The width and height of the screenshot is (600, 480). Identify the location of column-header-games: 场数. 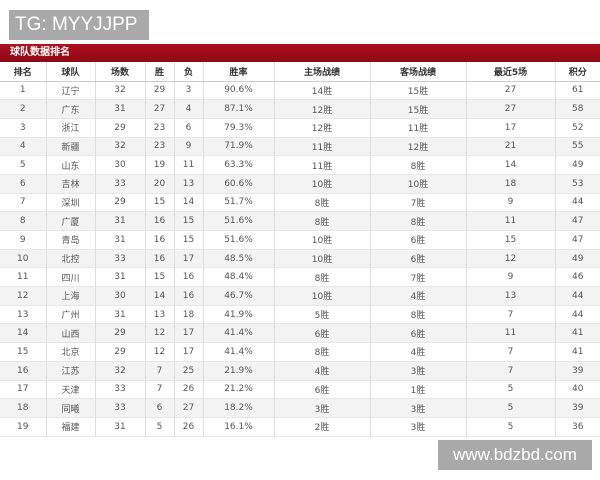
(119, 72).